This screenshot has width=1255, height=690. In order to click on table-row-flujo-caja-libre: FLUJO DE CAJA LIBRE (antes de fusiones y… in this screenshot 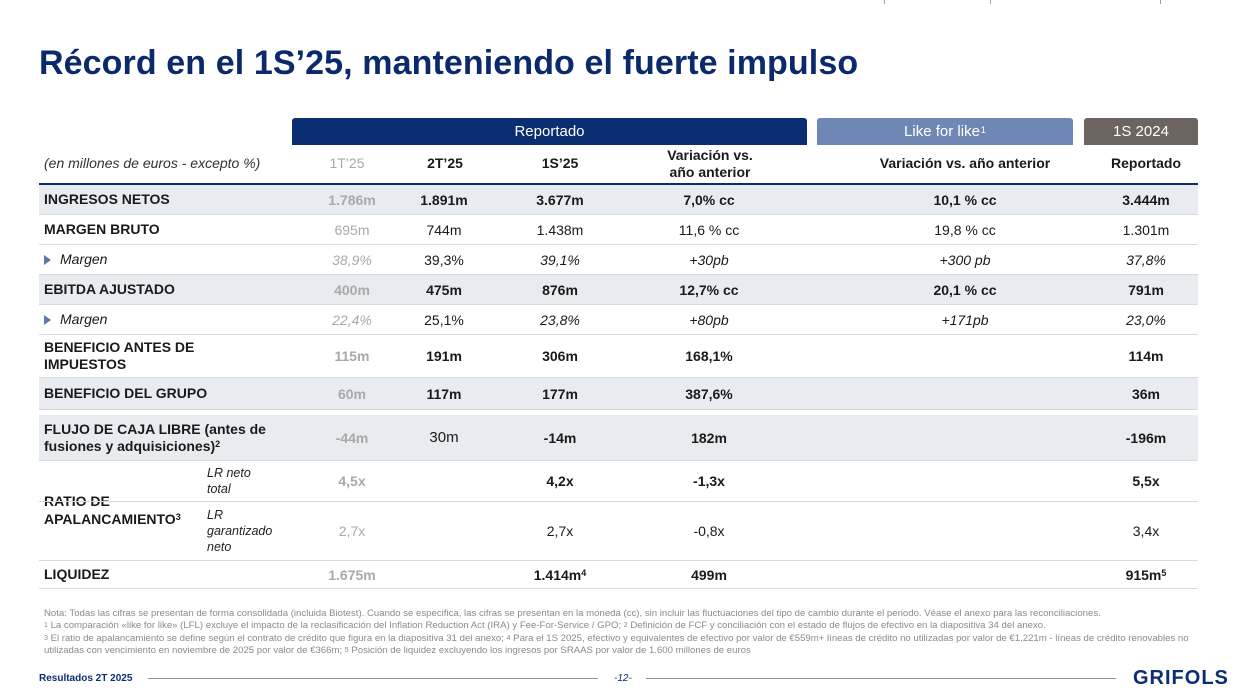, I will do `click(618, 438)`.